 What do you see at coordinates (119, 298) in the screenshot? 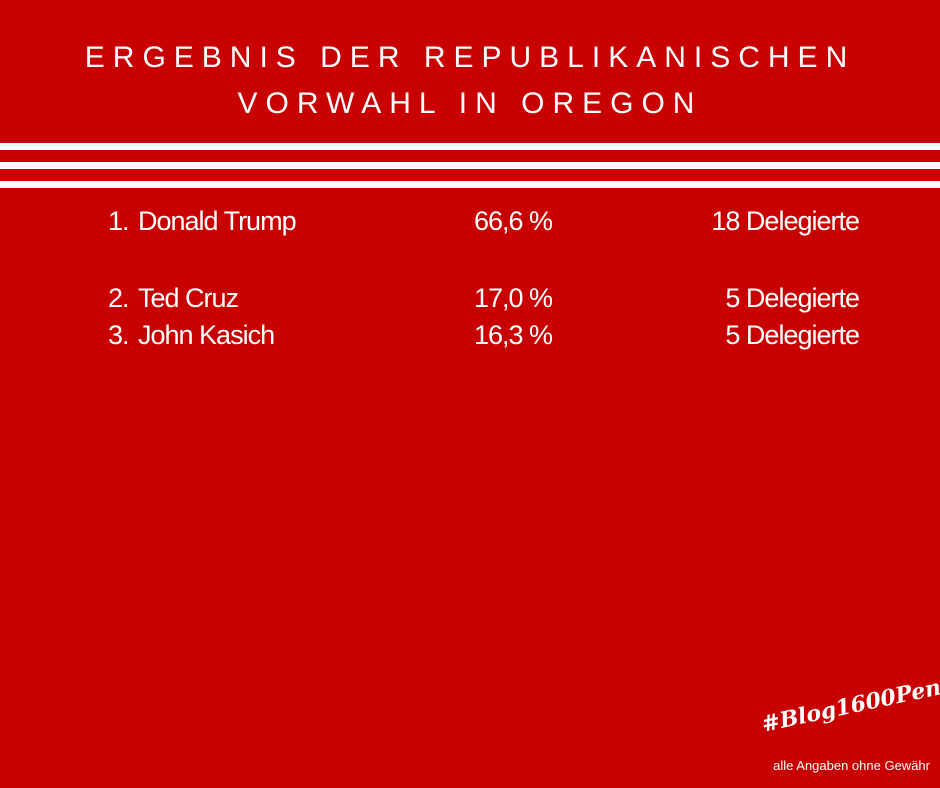
I see `result-rank: 2.` at bounding box center [119, 298].